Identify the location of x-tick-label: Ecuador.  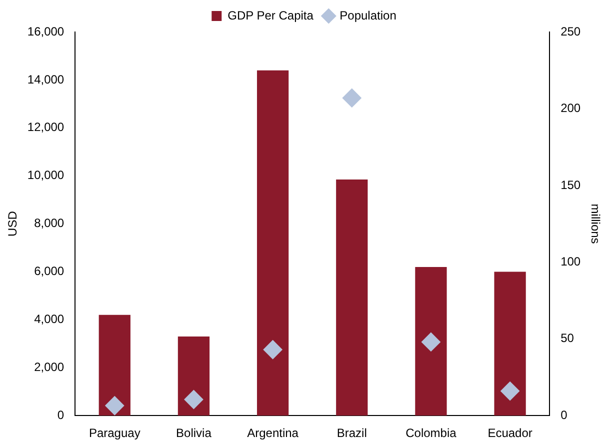
(510, 433).